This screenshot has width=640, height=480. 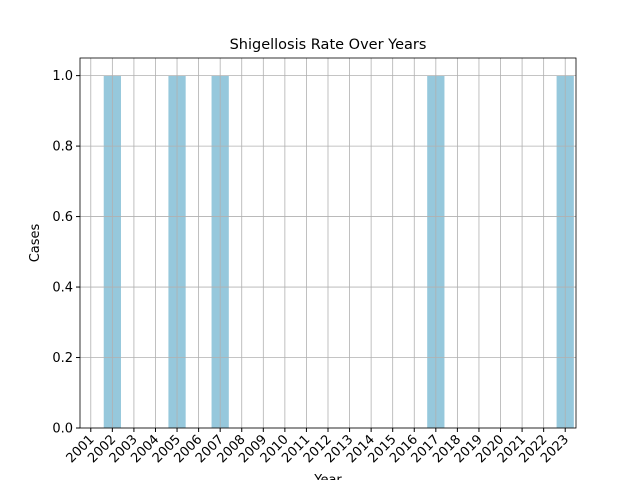 I want to click on x-axis-label: Year, so click(x=327, y=476).